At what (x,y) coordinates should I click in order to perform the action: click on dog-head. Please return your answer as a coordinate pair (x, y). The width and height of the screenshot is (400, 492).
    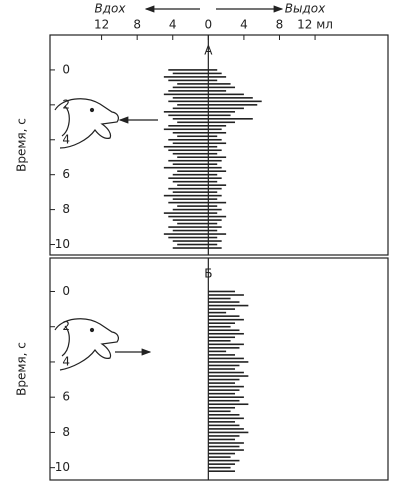
    Looking at the image, I should click on (86, 123).